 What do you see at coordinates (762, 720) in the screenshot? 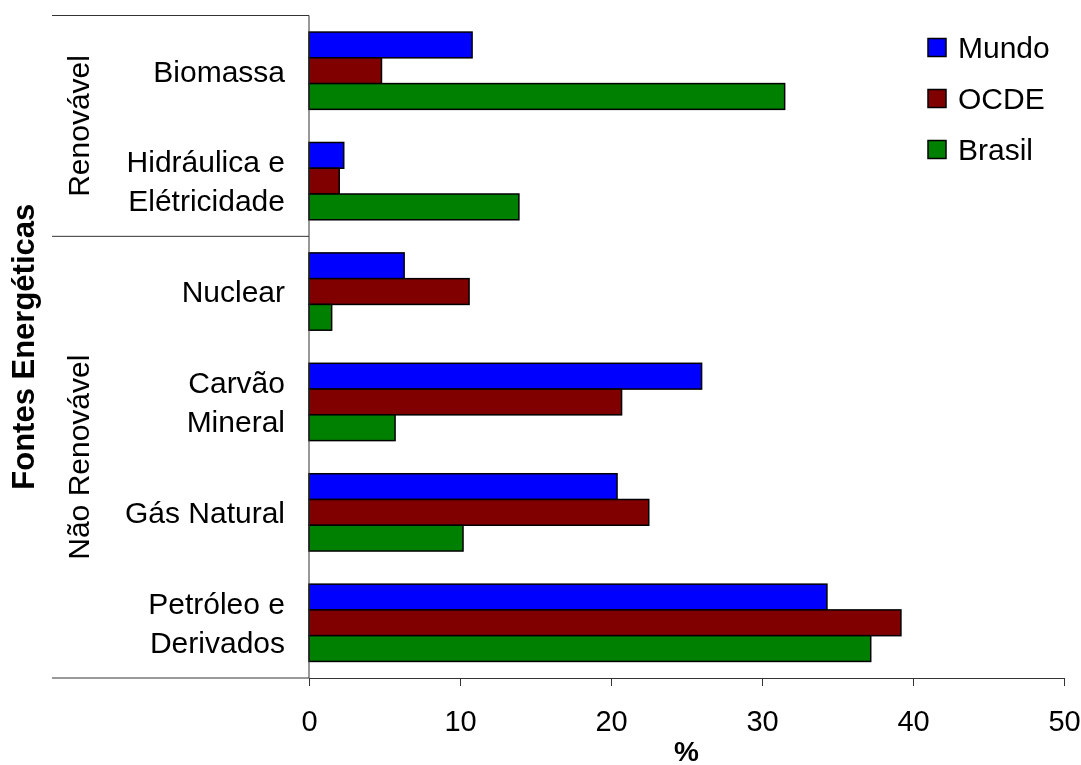
I see `x-tick-label: 30` at bounding box center [762, 720].